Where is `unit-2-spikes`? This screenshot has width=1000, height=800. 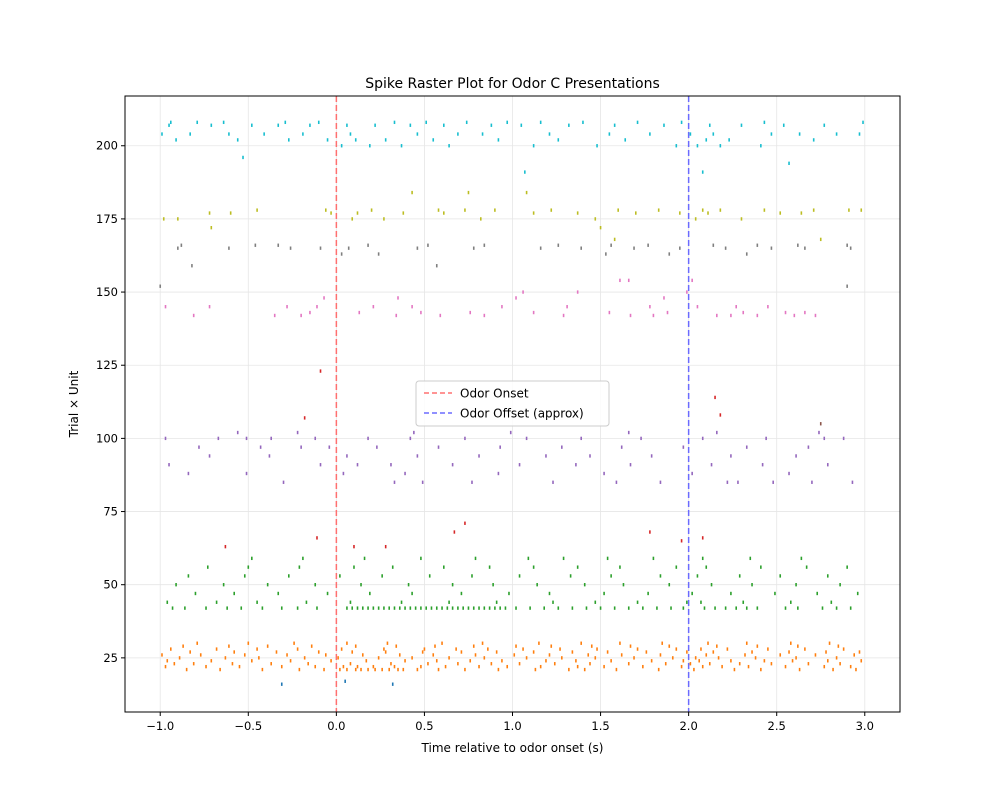 unit-2-spikes is located at coordinates (512, 583).